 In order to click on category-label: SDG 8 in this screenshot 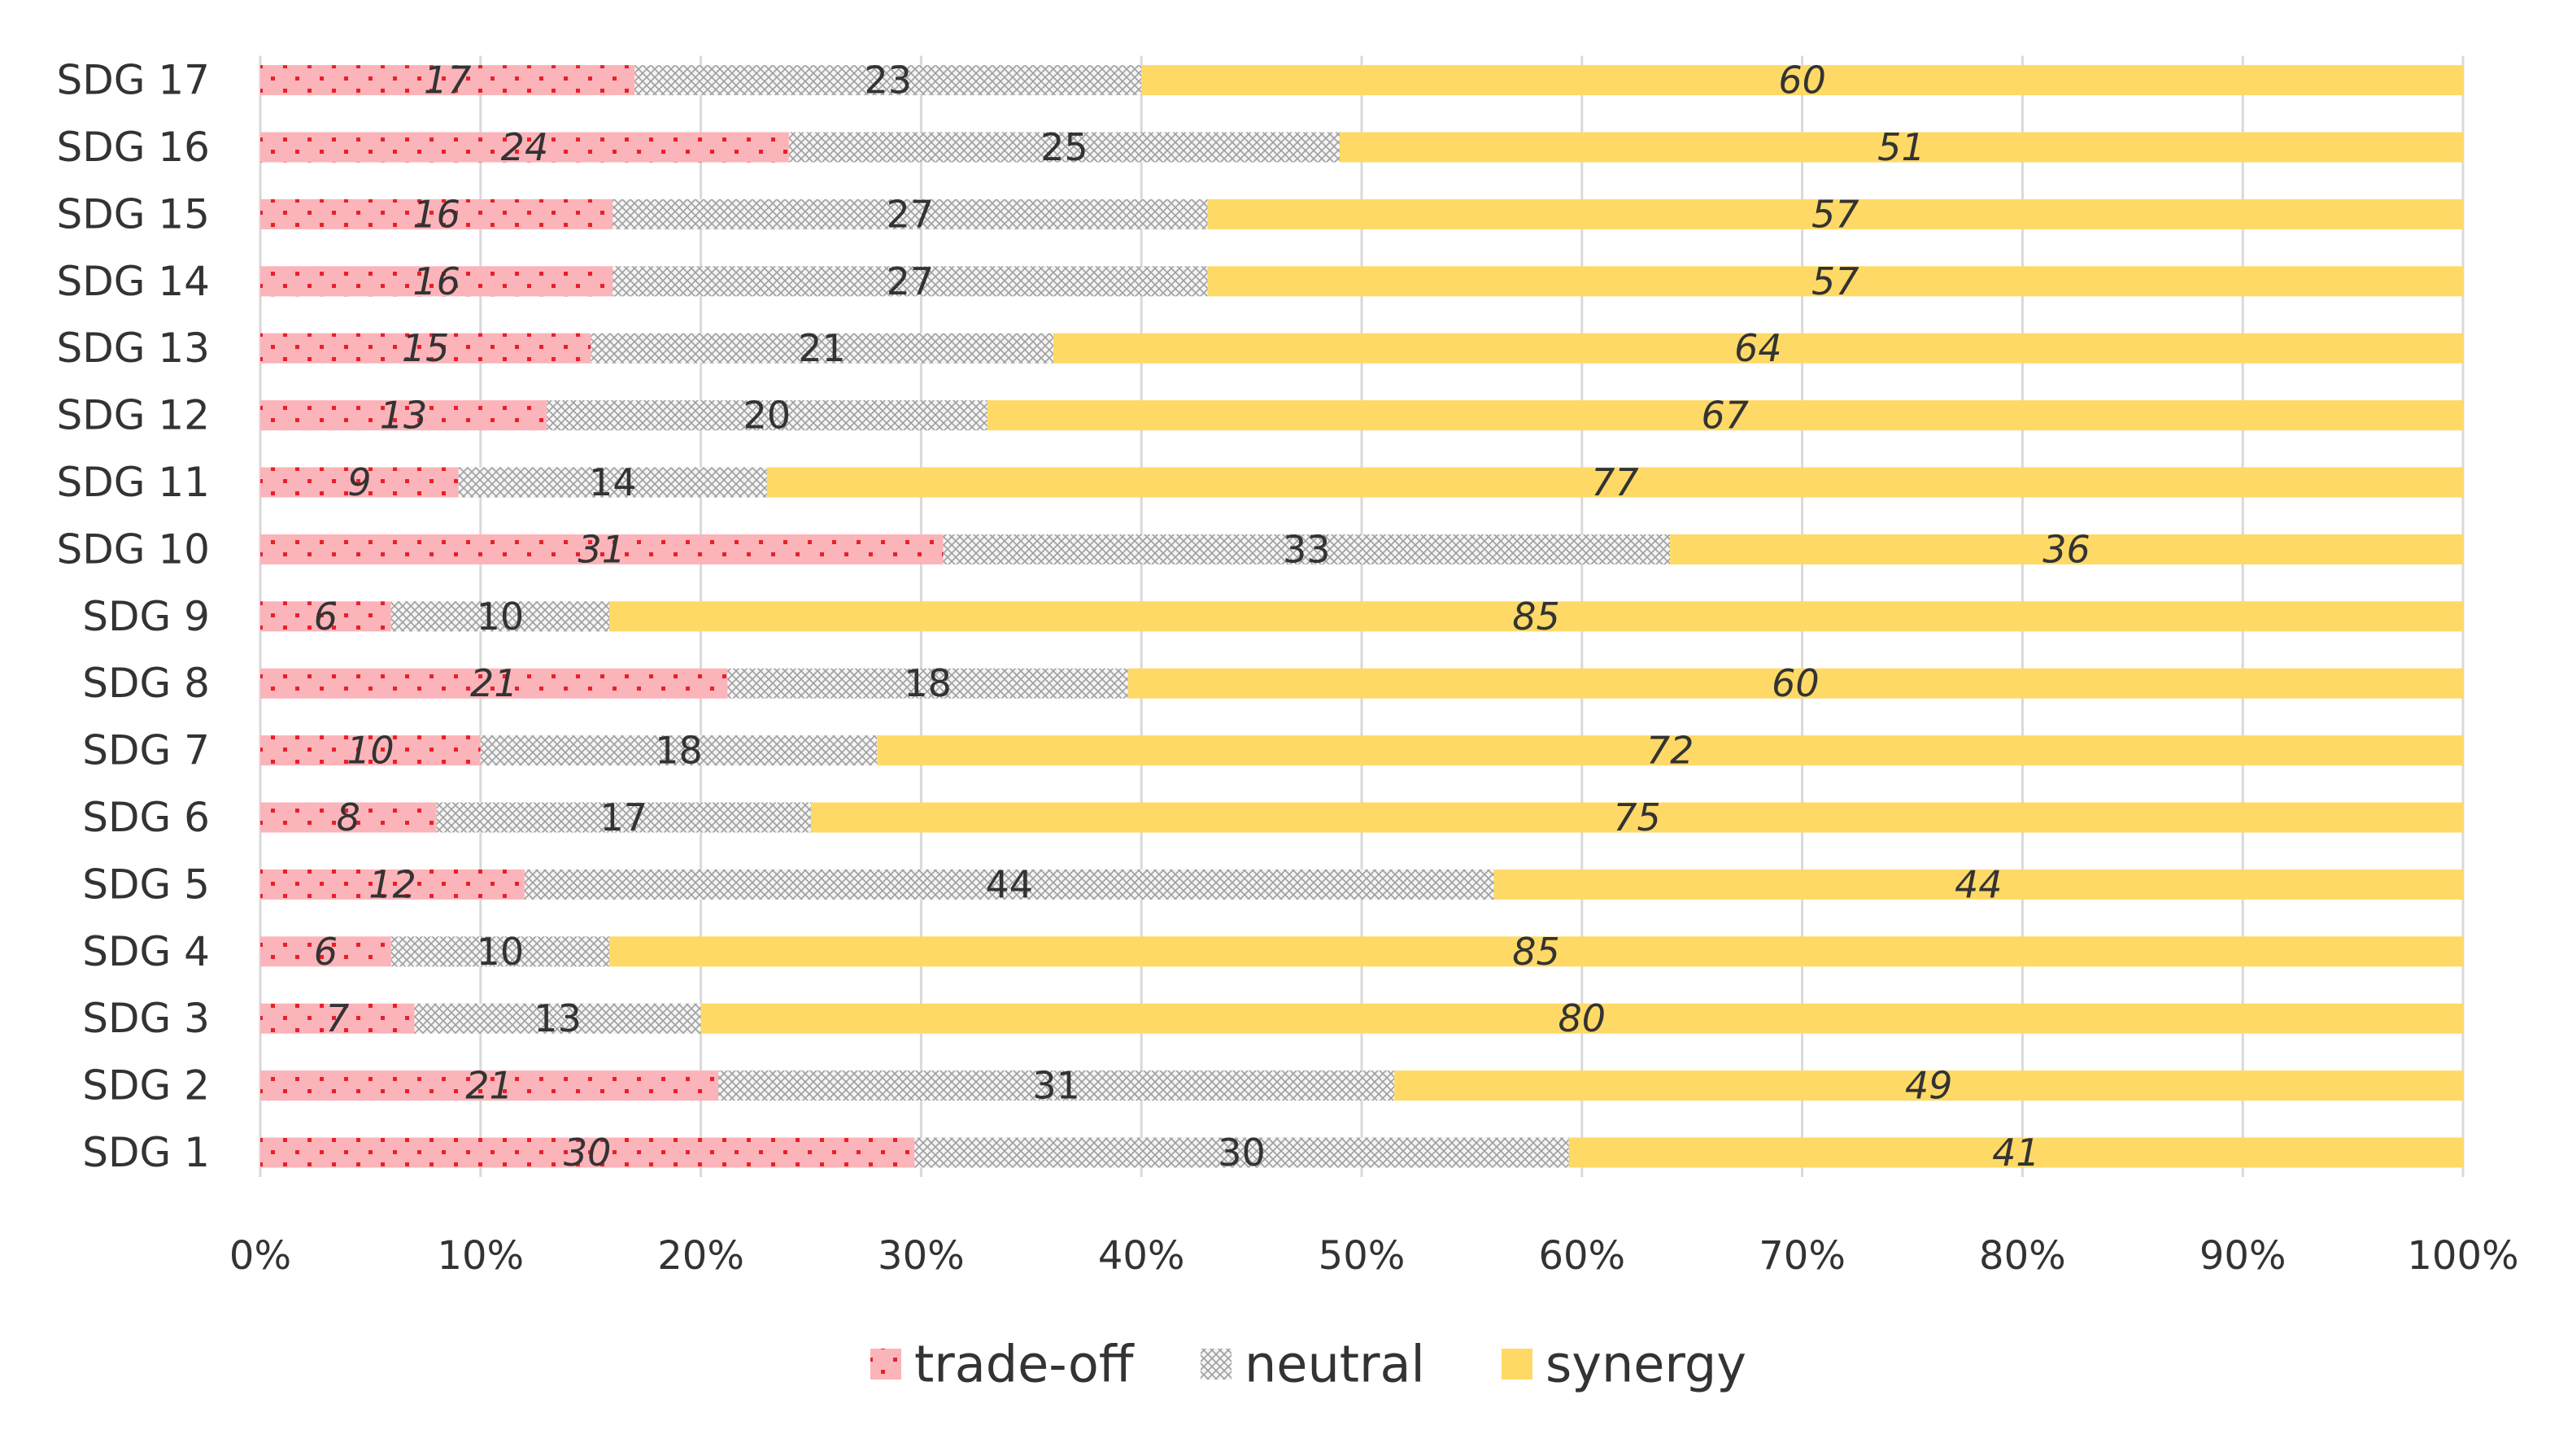, I will do `click(146, 684)`.